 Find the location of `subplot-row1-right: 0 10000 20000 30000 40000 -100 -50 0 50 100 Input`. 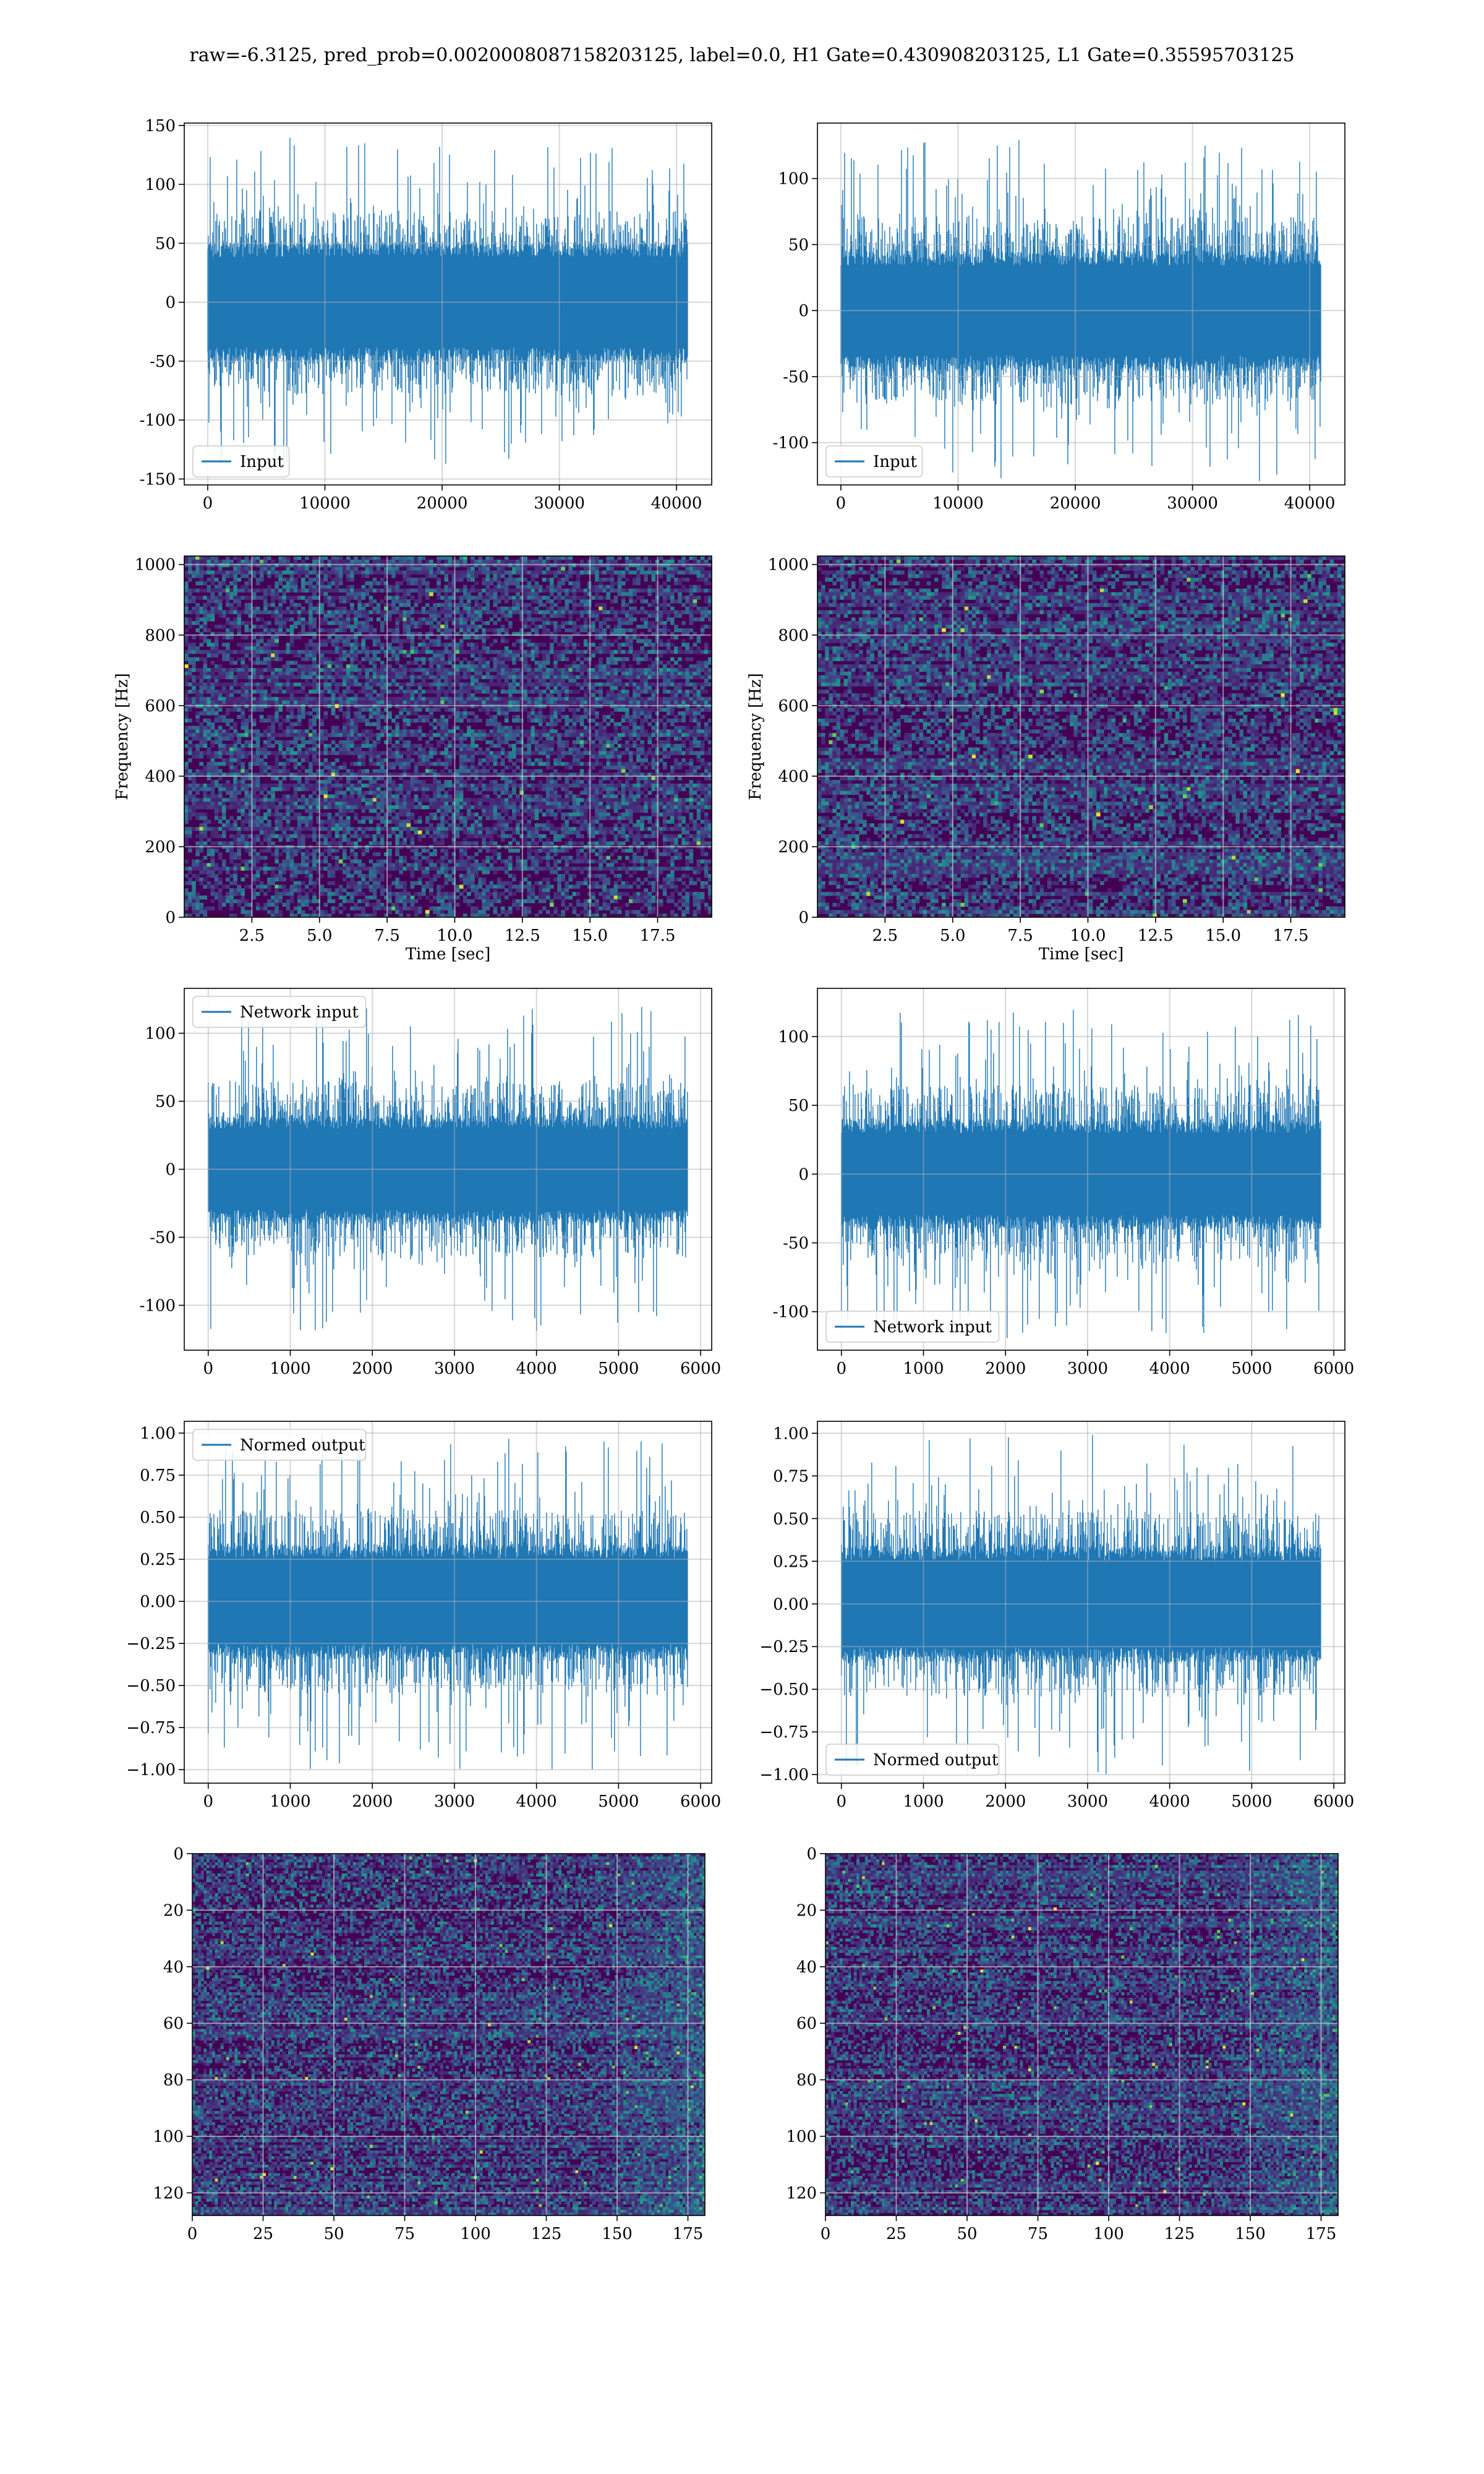

subplot-row1-right: 0 10000 20000 30000 40000 -100 -50 0 50 100 Input is located at coordinates (1059, 317).